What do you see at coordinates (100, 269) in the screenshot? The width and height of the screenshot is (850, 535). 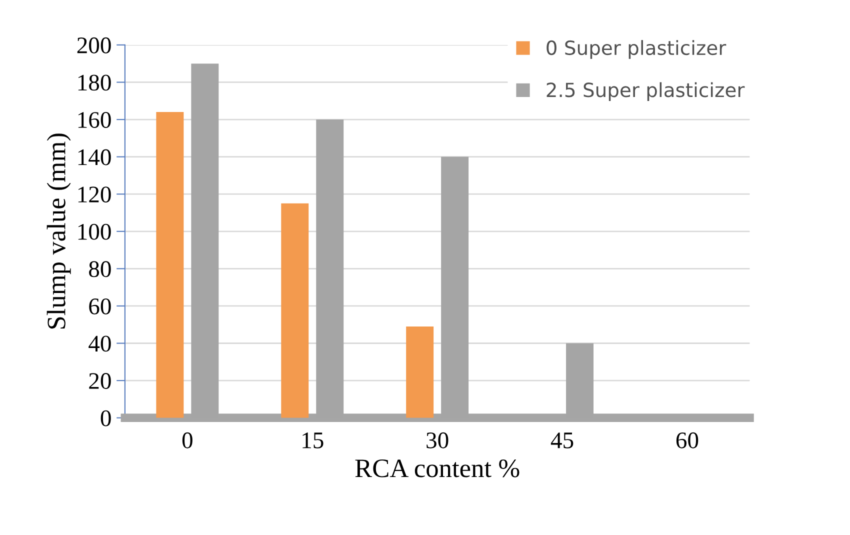 I see `y-tick-label: 80` at bounding box center [100, 269].